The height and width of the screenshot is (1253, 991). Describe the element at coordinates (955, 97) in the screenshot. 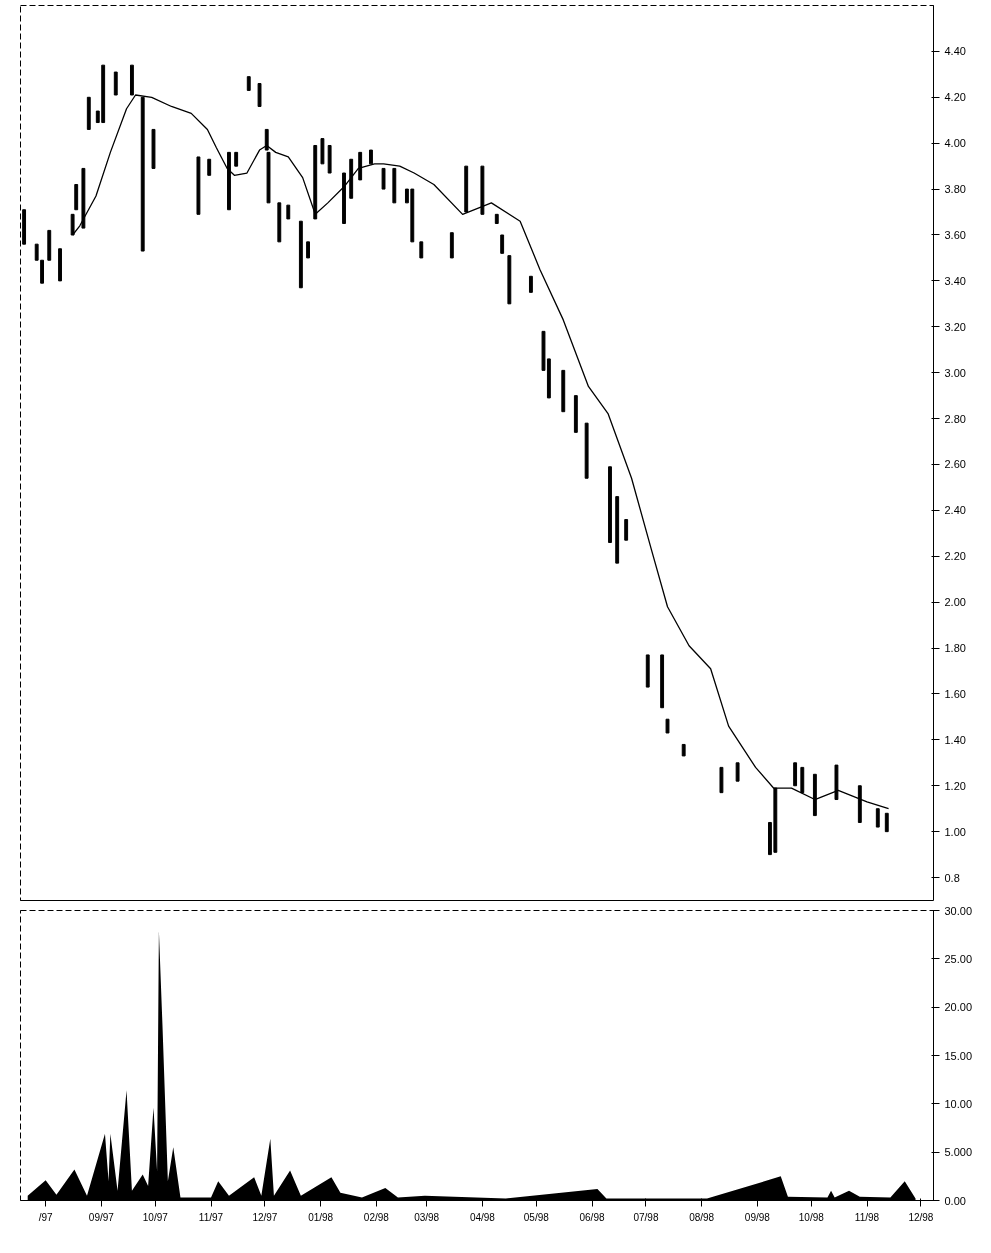

I see `y-tick-label: 4.20` at that location.